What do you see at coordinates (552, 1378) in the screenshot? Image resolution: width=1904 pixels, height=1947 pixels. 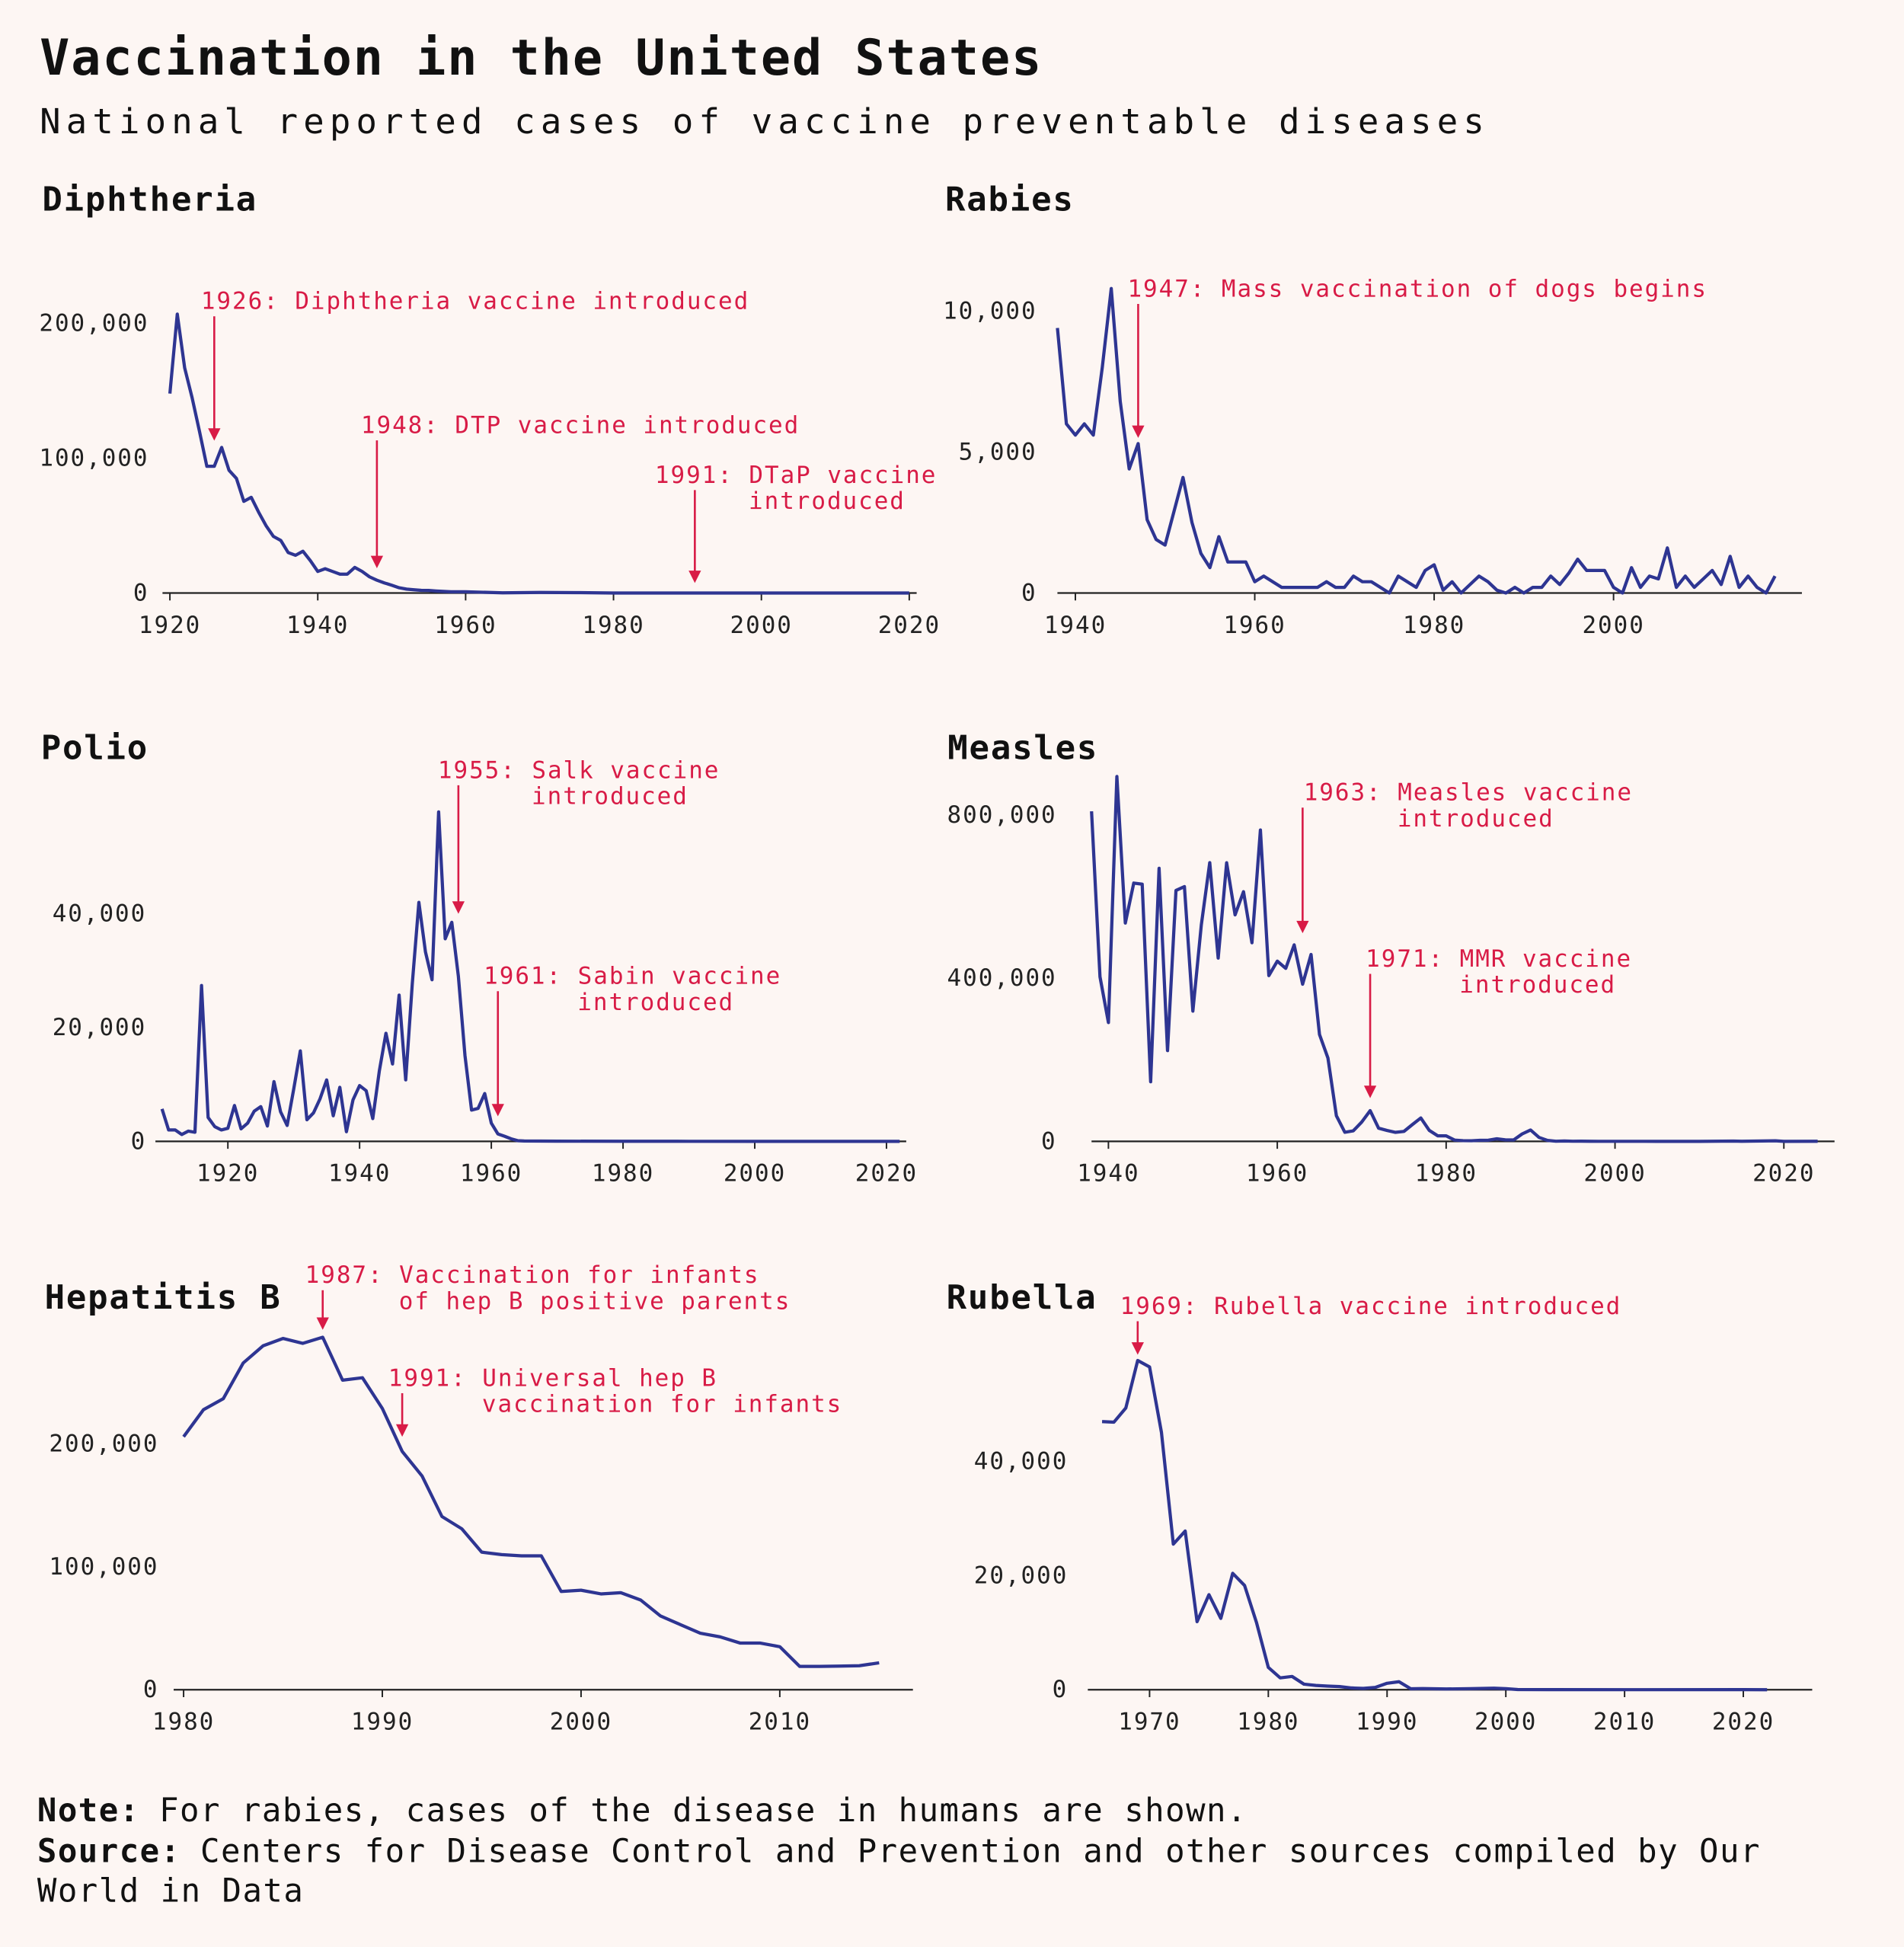 I see `annotation-text: 1991: Universal hep B` at bounding box center [552, 1378].